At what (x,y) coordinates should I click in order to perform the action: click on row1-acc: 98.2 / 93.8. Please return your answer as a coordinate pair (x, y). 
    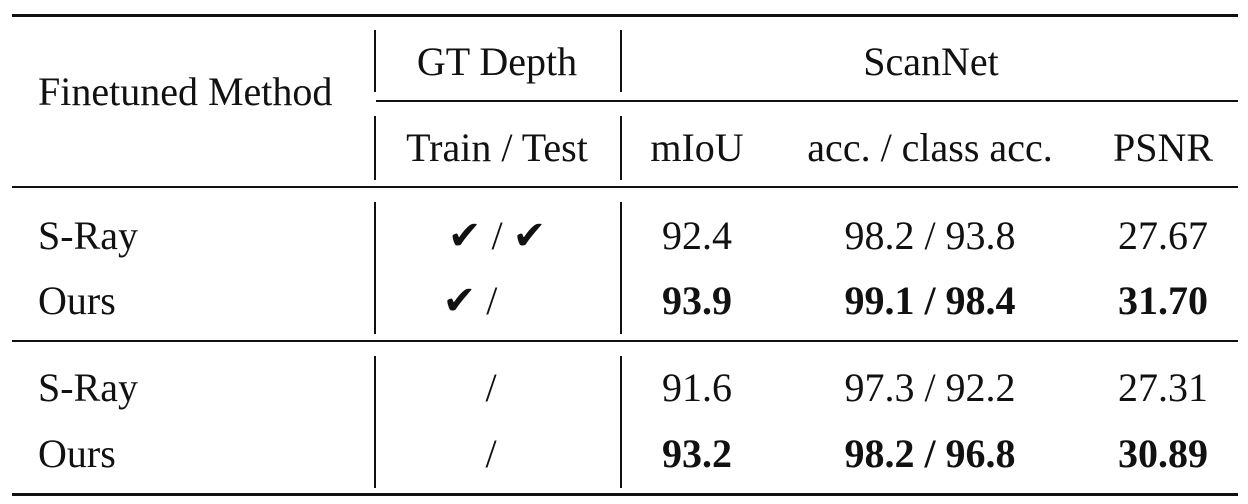
    Looking at the image, I should click on (930, 235).